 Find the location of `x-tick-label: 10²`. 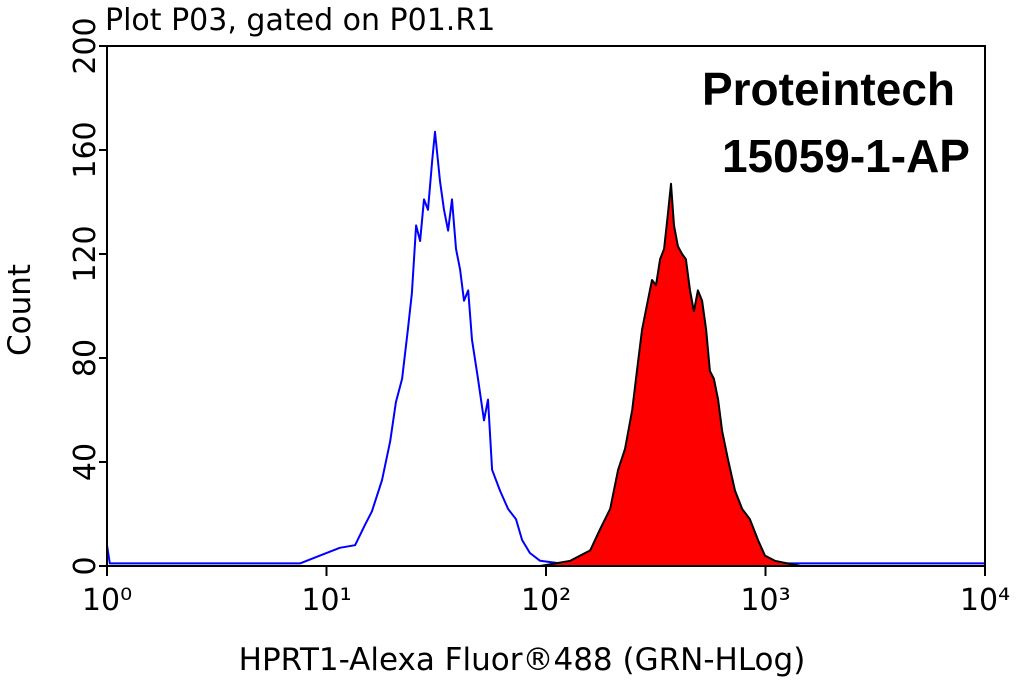

x-tick-label: 10² is located at coordinates (546, 600).